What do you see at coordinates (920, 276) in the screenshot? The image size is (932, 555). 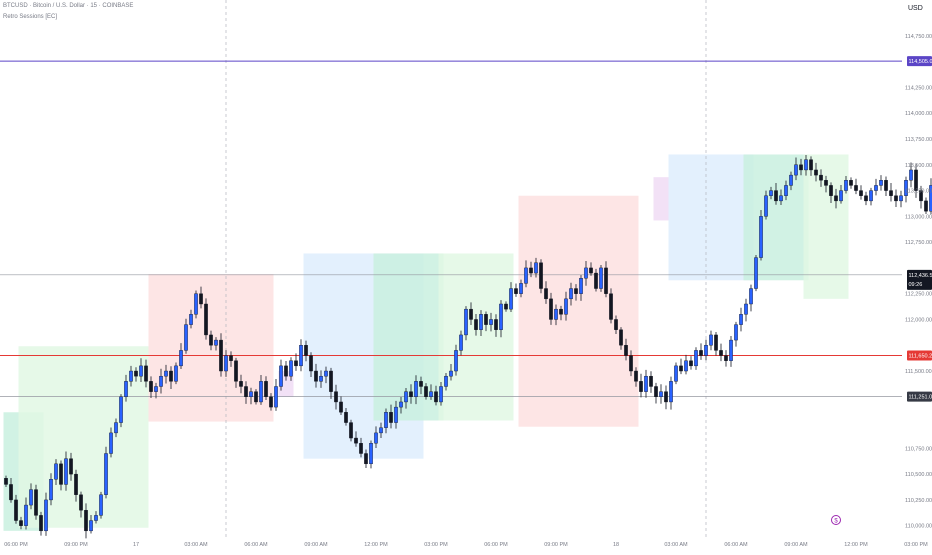 I see `price-badge-value: 112,436.51` at bounding box center [920, 276].